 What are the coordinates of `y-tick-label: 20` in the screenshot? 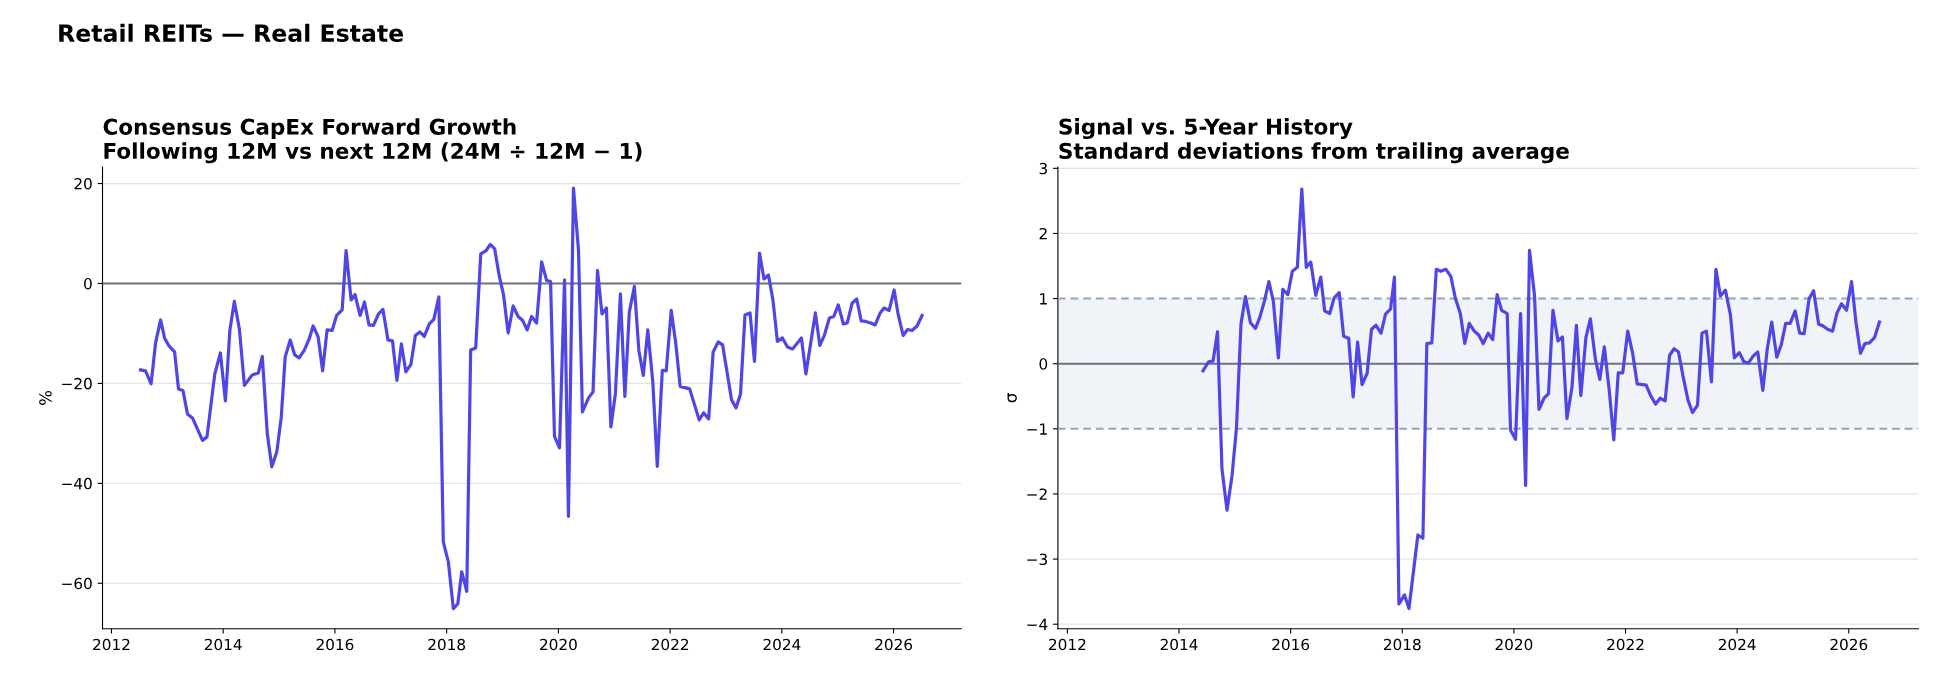 It's located at (83, 183).